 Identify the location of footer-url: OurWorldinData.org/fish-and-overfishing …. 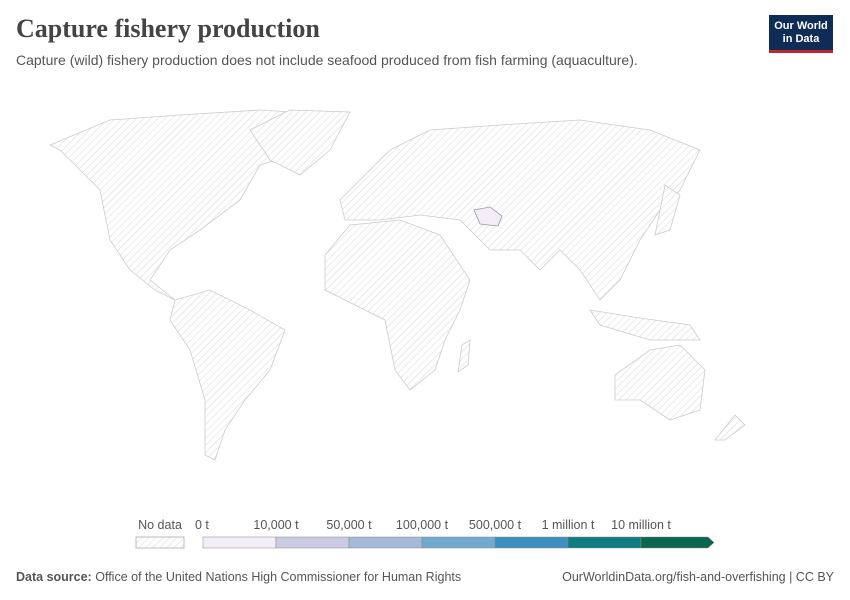
(698, 577).